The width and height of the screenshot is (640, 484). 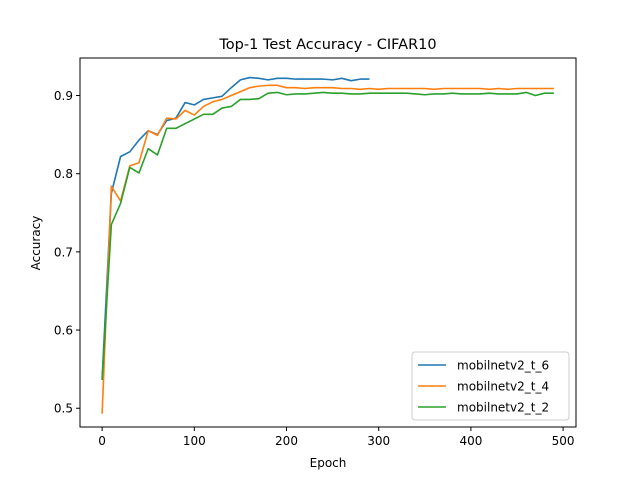 I want to click on x-tick-label: 400, so click(x=470, y=441).